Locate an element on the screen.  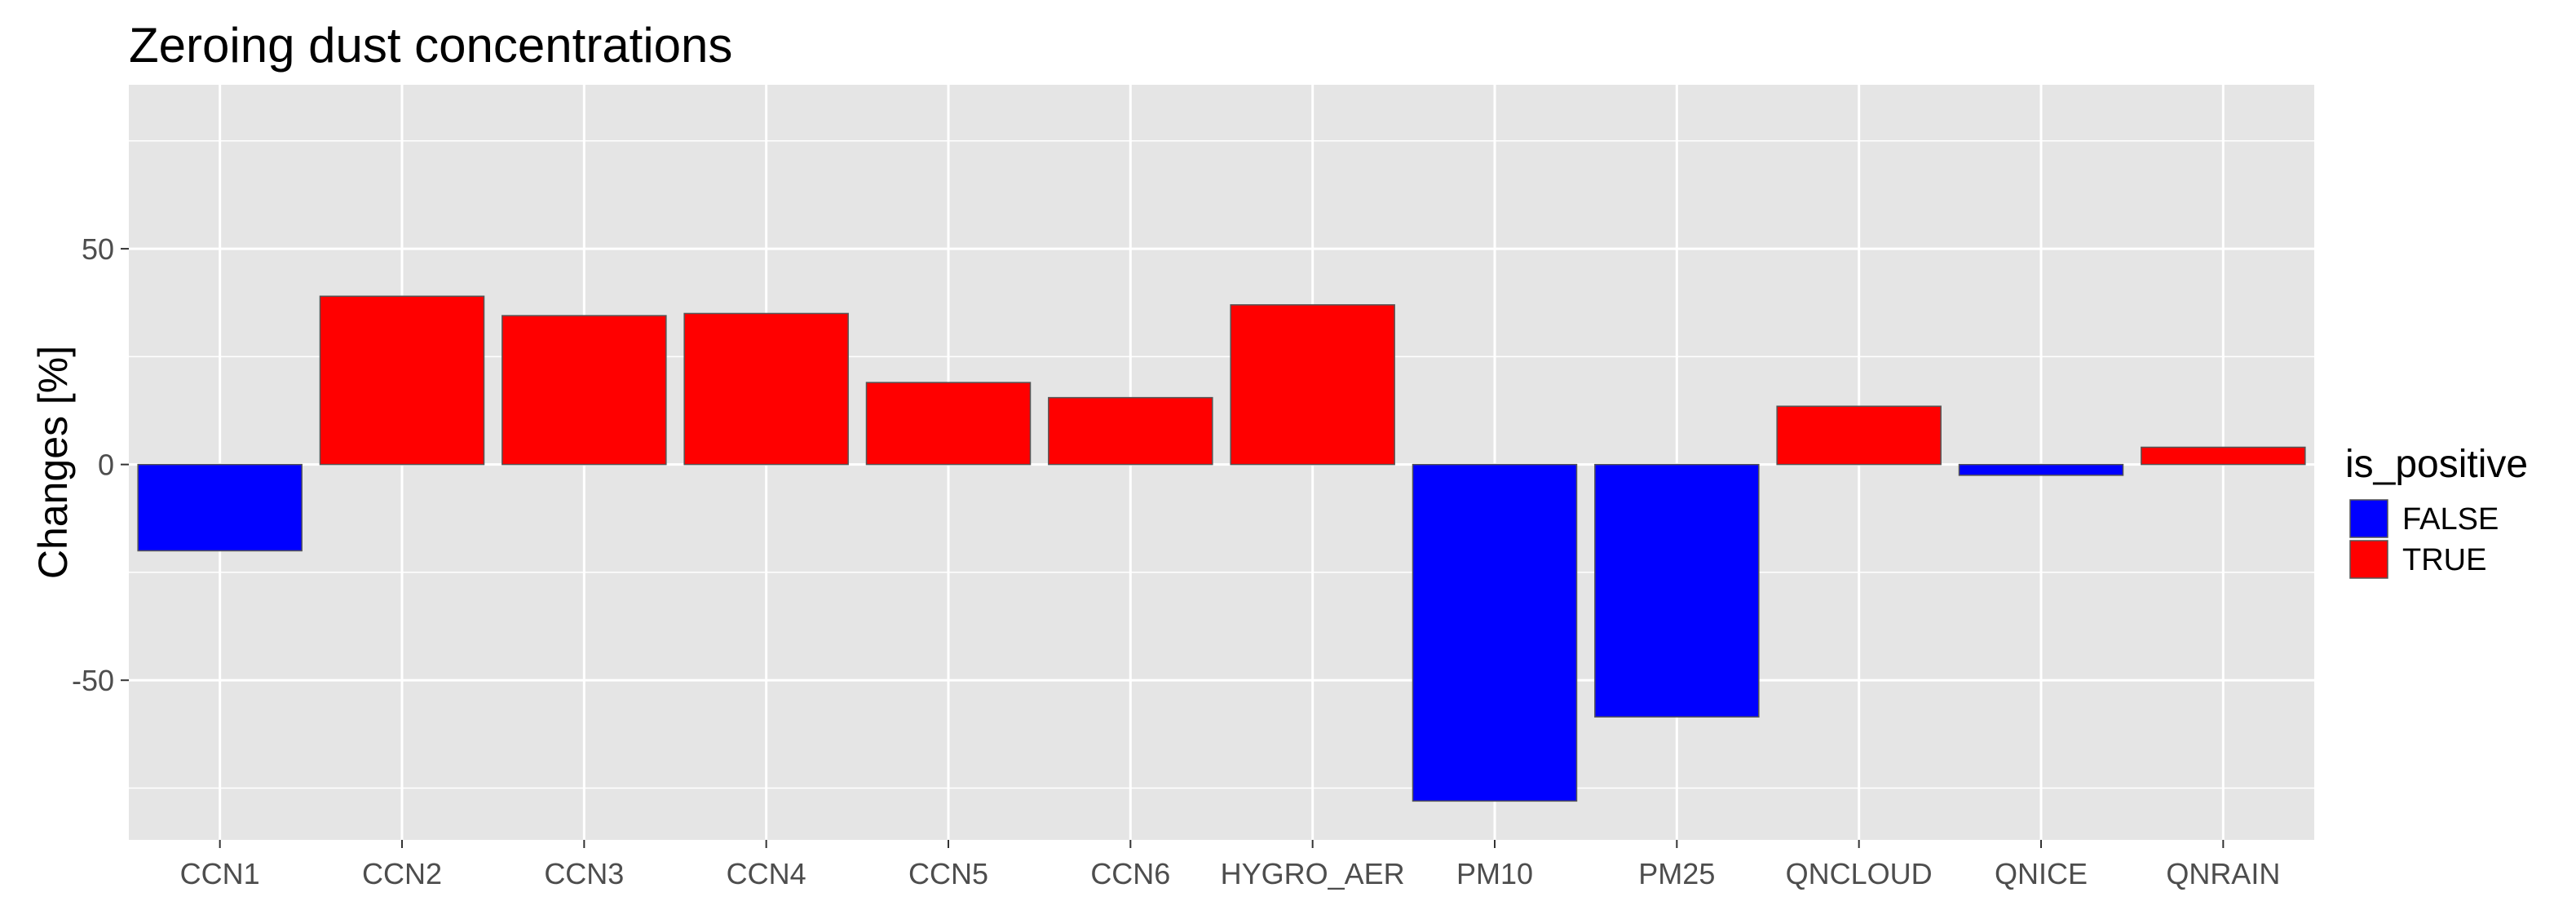
bar-ccn1 is located at coordinates (220, 508).